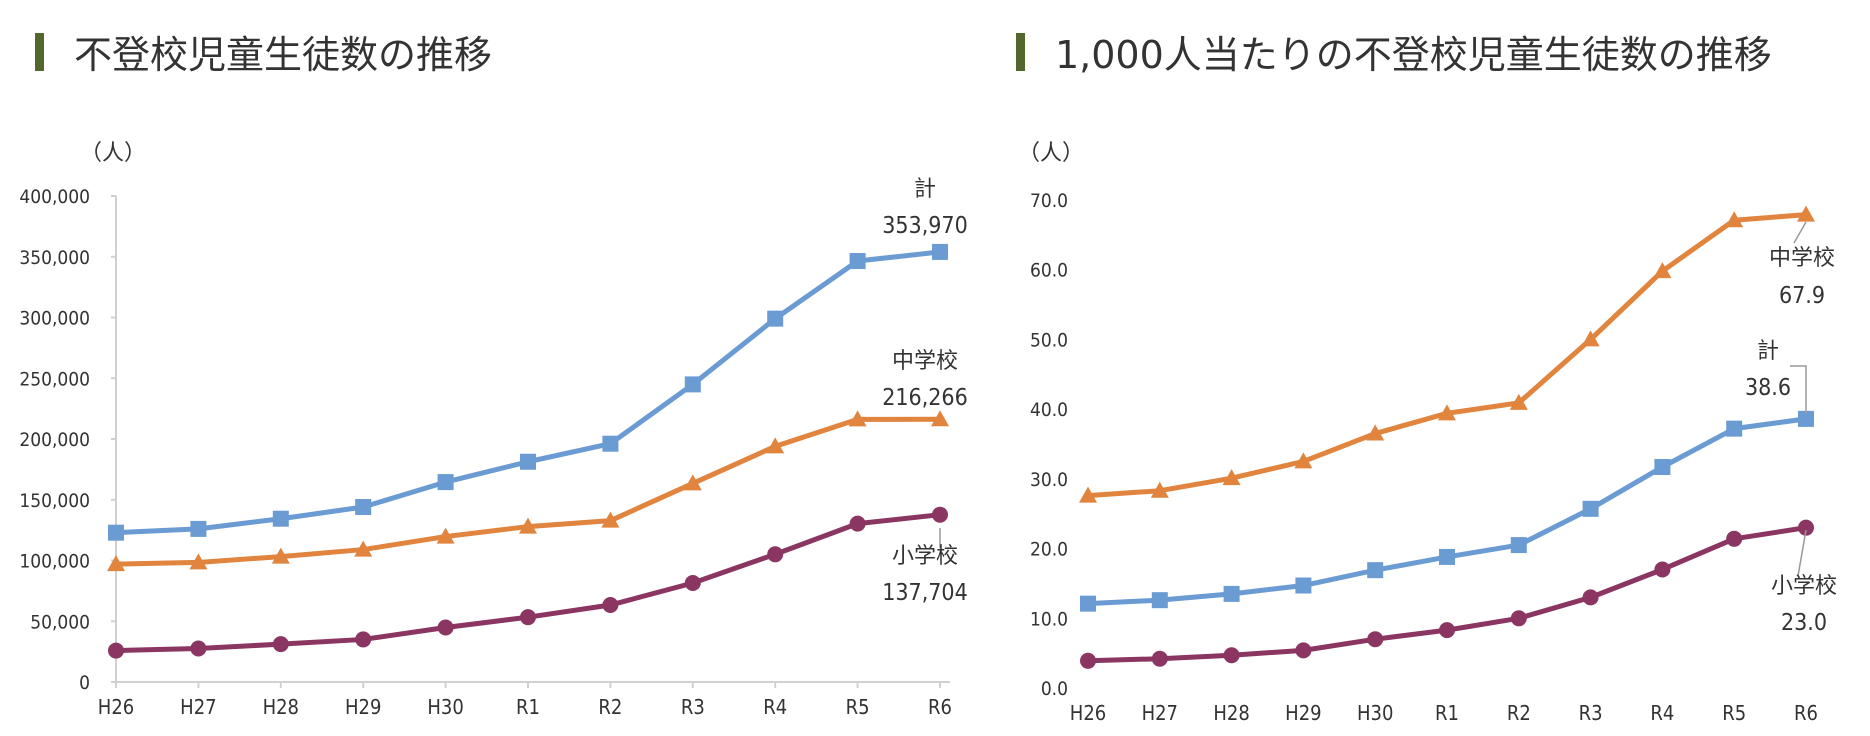 The height and width of the screenshot is (736, 1870). I want to click on series-end-value-label: 137,704, so click(925, 593).